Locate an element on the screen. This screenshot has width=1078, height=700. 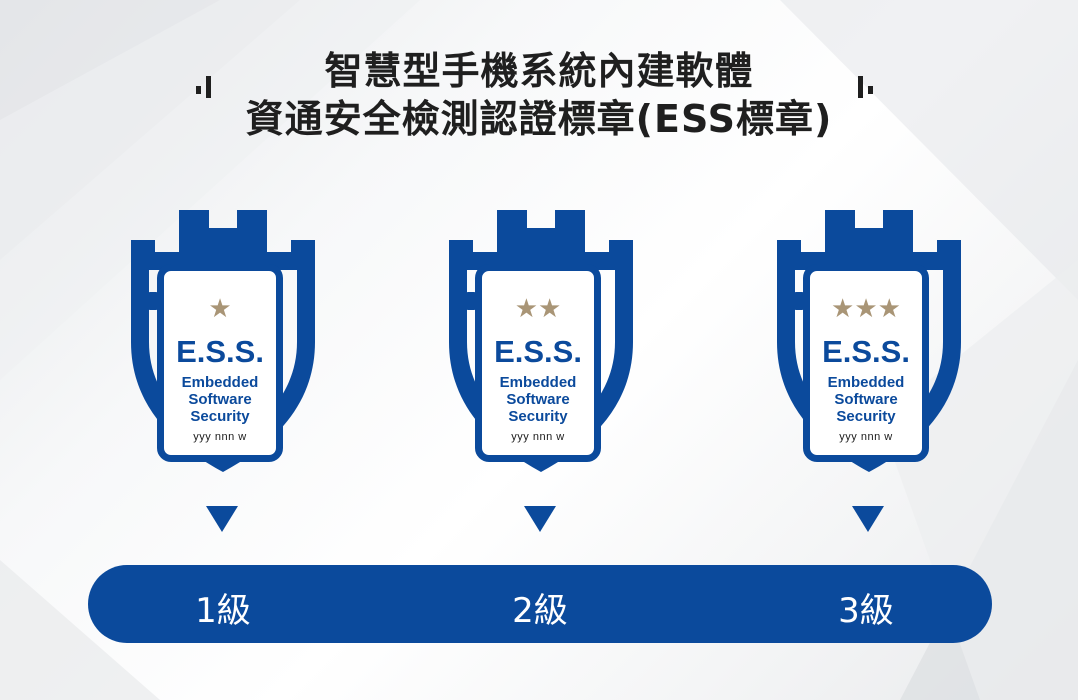
level-label-1: 1級 is located at coordinates (223, 611).